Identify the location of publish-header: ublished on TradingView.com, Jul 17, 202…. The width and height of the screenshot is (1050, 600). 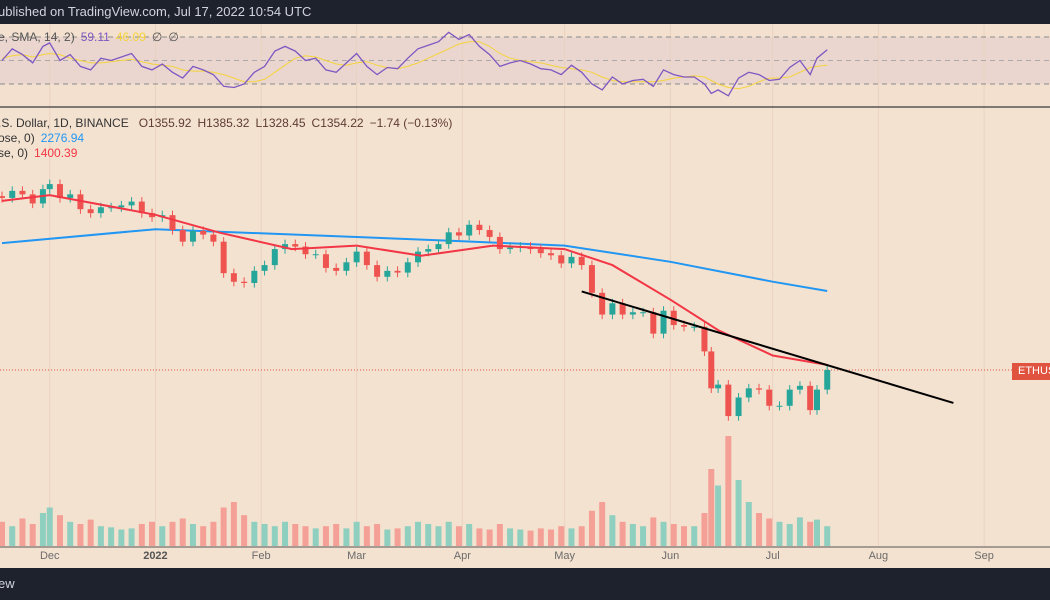
(525, 12).